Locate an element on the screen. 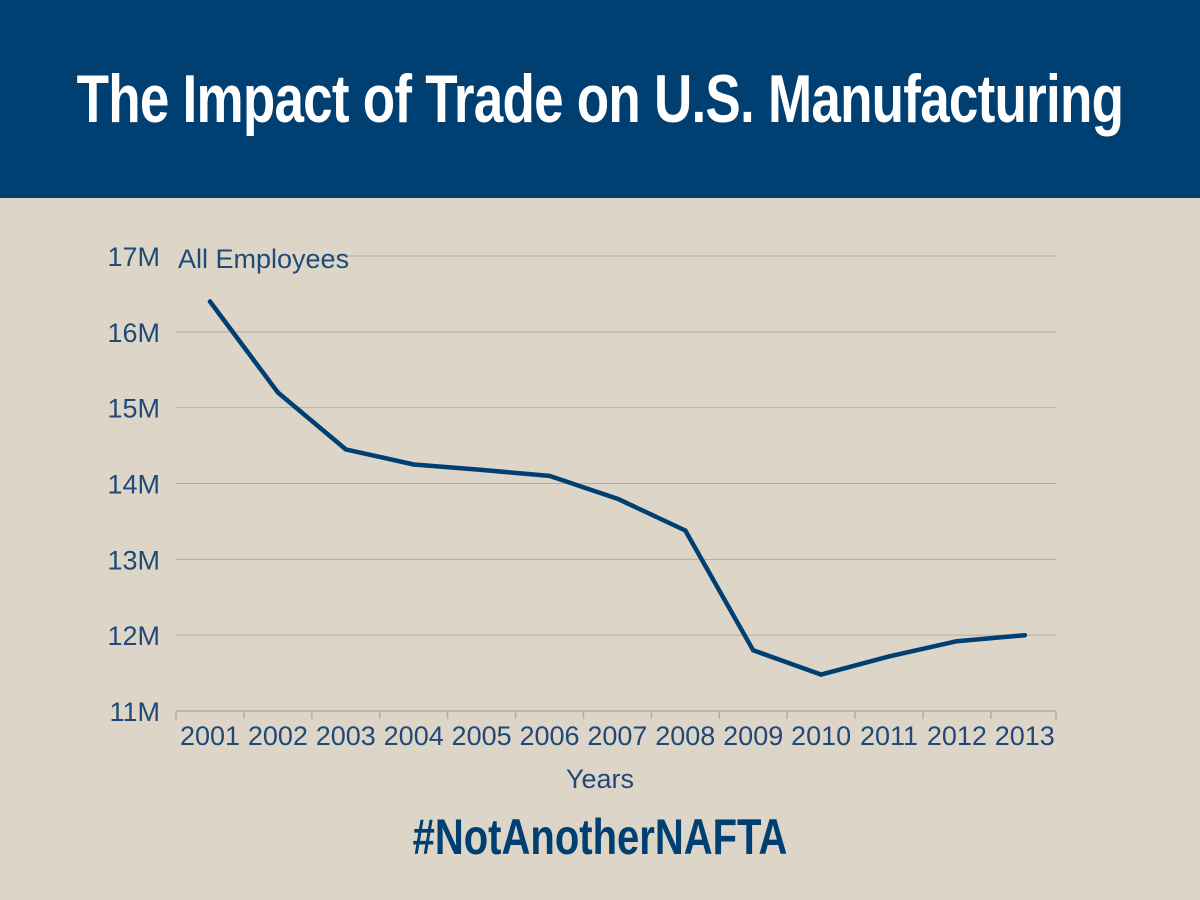 This screenshot has height=900, width=1200. series-label: All Employees is located at coordinates (263, 259).